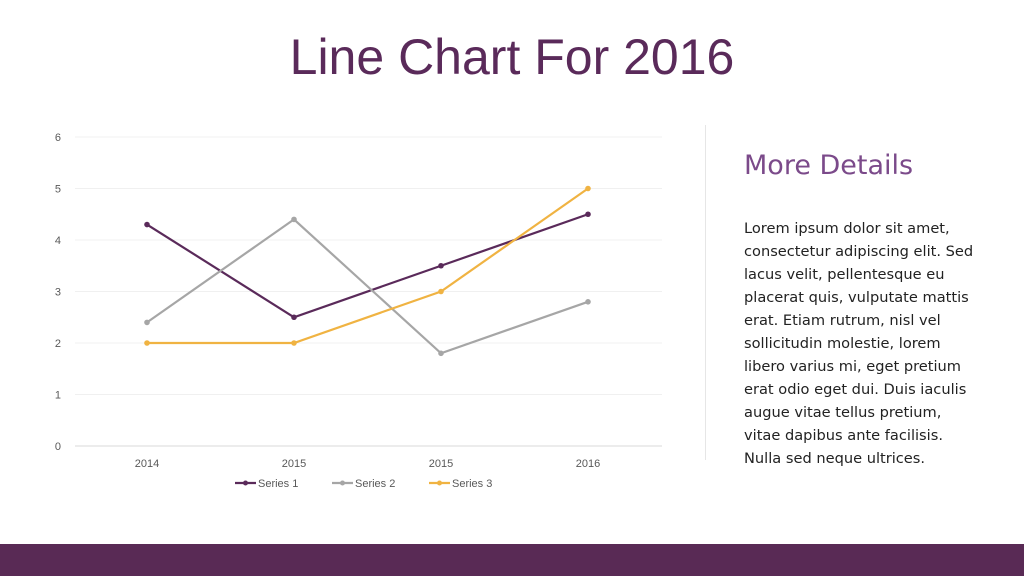 This screenshot has width=1024, height=576. Describe the element at coordinates (847, 228) in the screenshot. I see `details-line: Lorem ipsum dolor sit amet,` at that location.